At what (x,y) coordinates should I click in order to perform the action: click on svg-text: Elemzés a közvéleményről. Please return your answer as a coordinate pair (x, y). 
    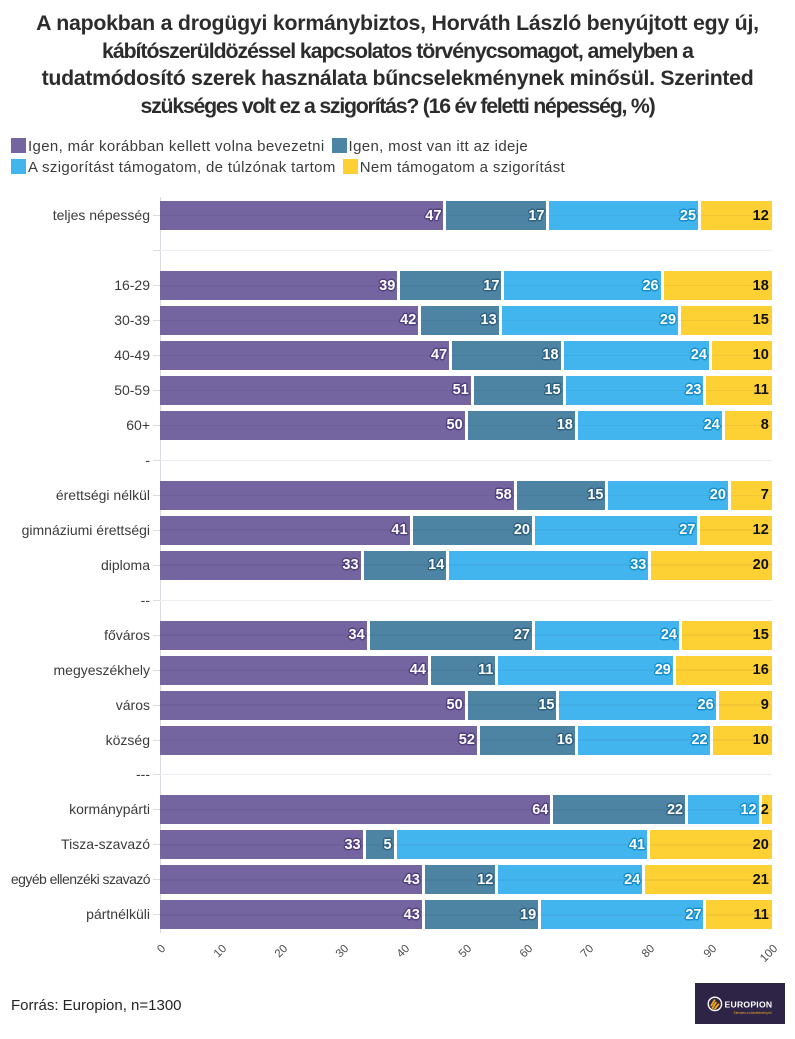
    Looking at the image, I should click on (753, 1013).